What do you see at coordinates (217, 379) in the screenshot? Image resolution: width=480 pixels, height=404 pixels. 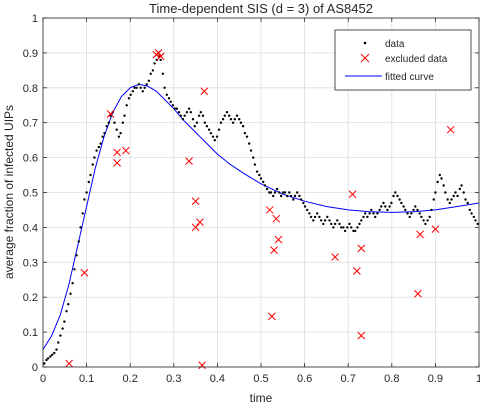 I see `x-tick-label: 0.4` at bounding box center [217, 379].